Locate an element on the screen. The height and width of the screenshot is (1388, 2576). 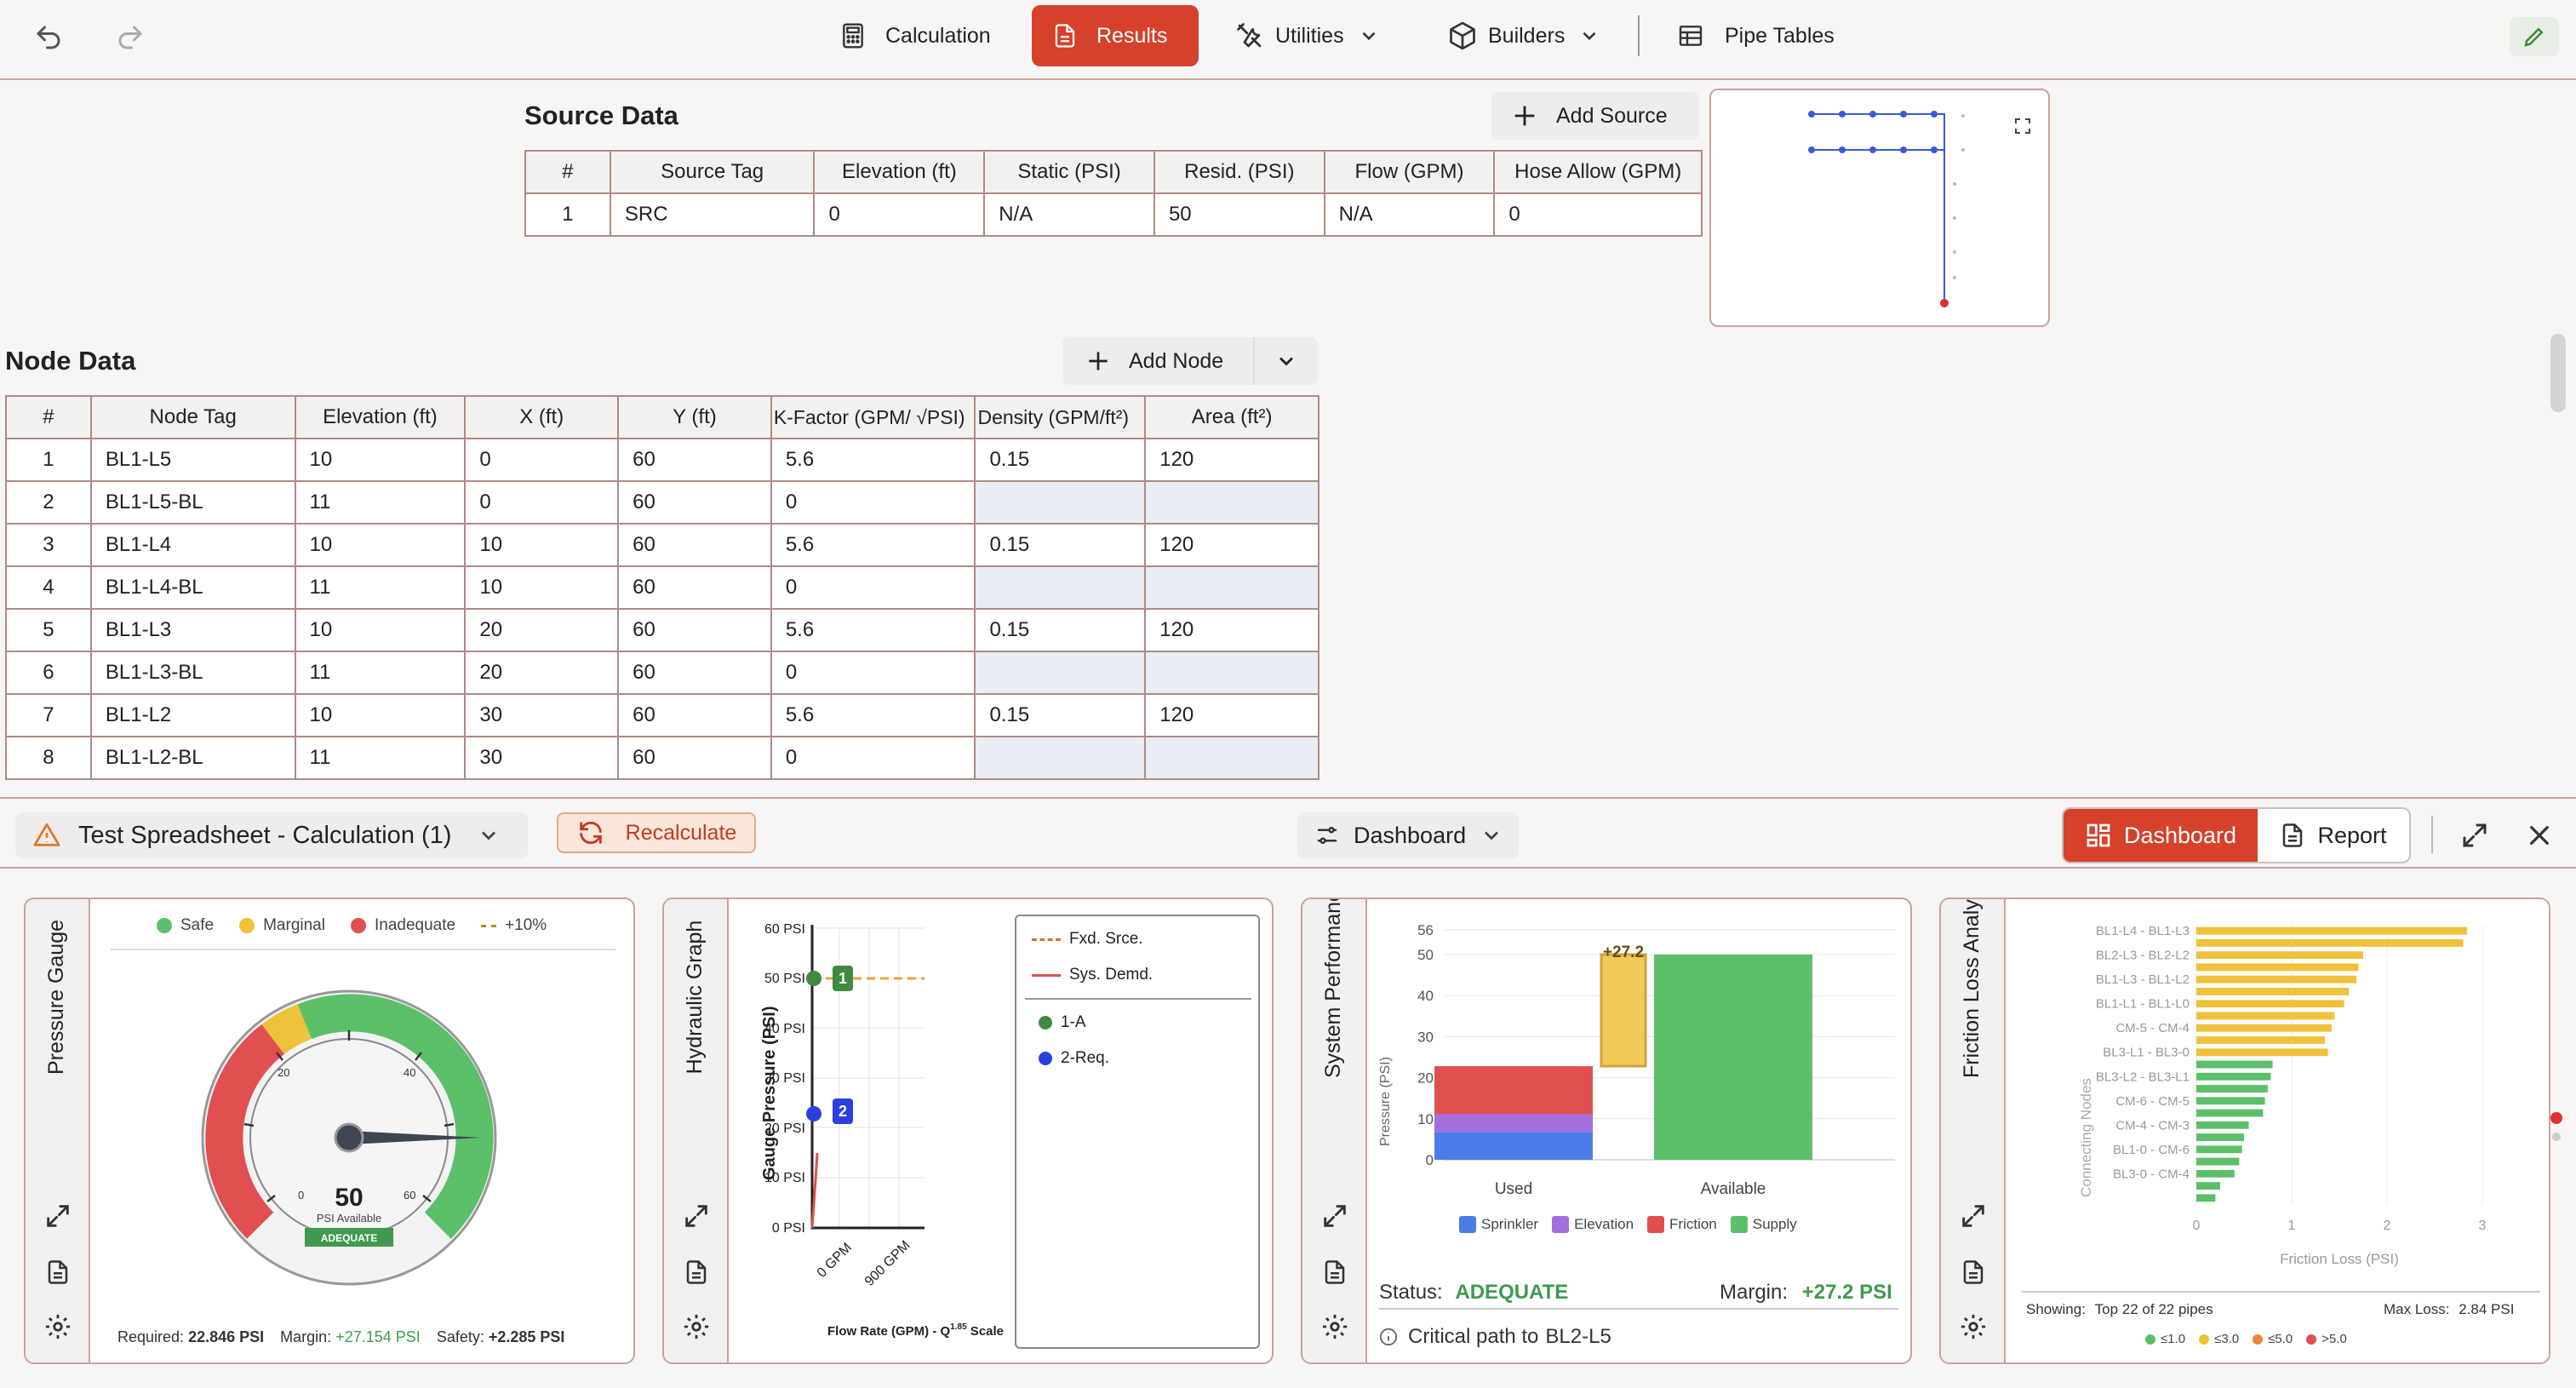
close-icon is located at coordinates (2539, 835).